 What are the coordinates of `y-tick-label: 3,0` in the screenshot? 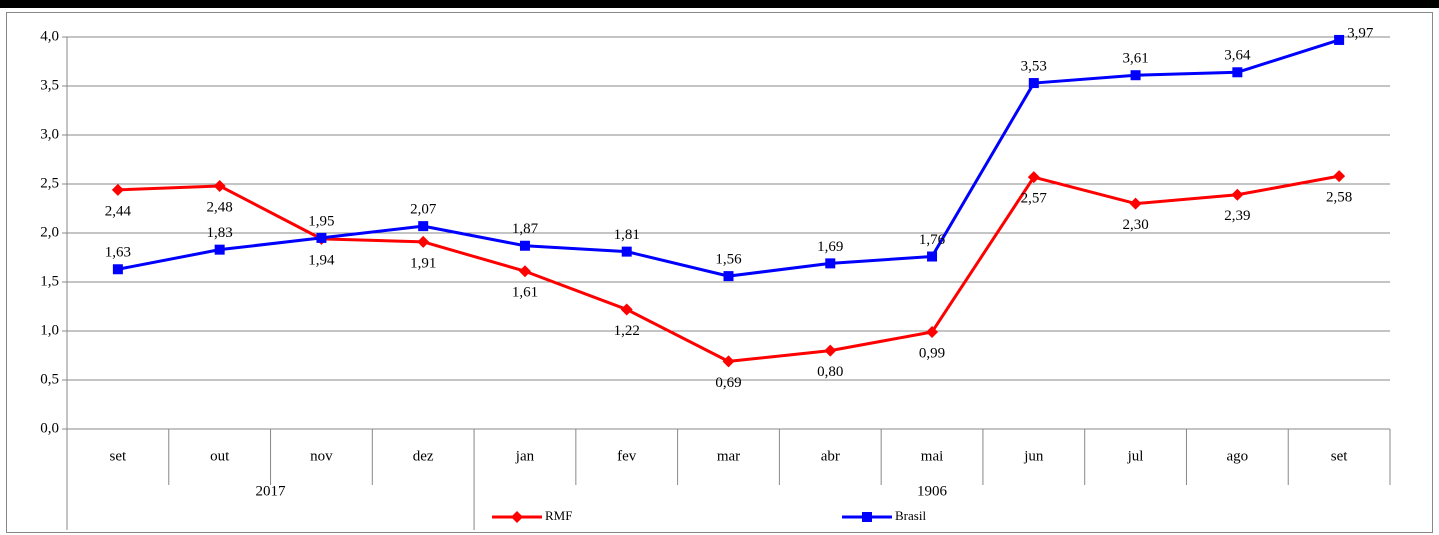 It's located at (49, 134).